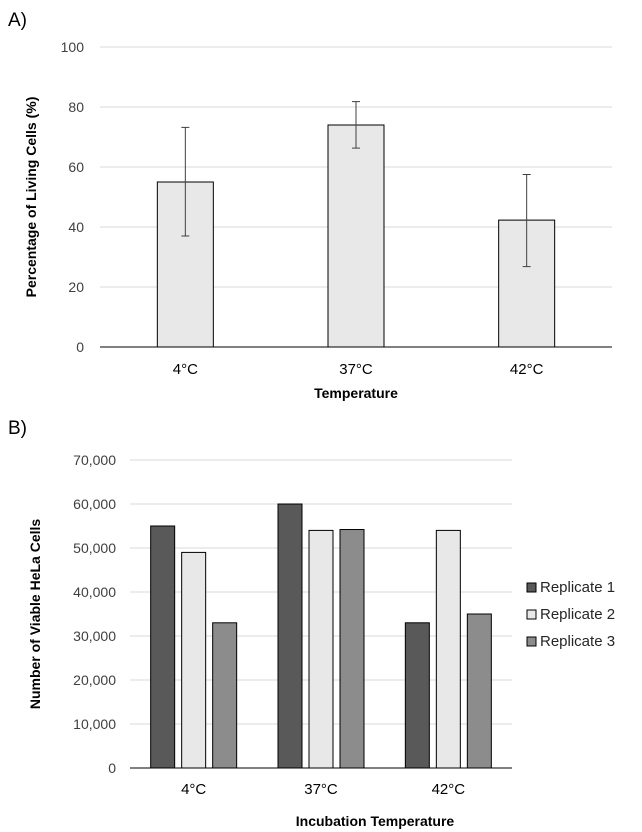 The width and height of the screenshot is (642, 832). What do you see at coordinates (577, 587) in the screenshot?
I see `legend-label: Replicate 1` at bounding box center [577, 587].